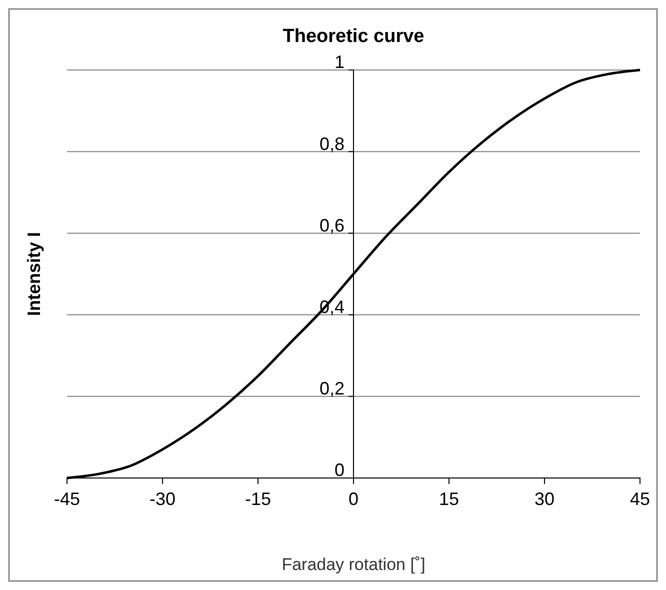  What do you see at coordinates (339, 62) in the screenshot?
I see `y-tick-label: 1` at bounding box center [339, 62].